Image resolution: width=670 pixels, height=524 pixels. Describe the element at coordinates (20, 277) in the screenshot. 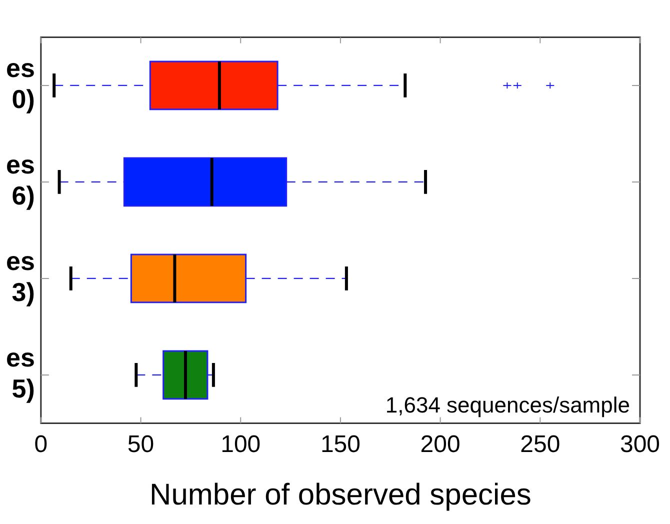

I see `y-tick-label: es 3)` at that location.